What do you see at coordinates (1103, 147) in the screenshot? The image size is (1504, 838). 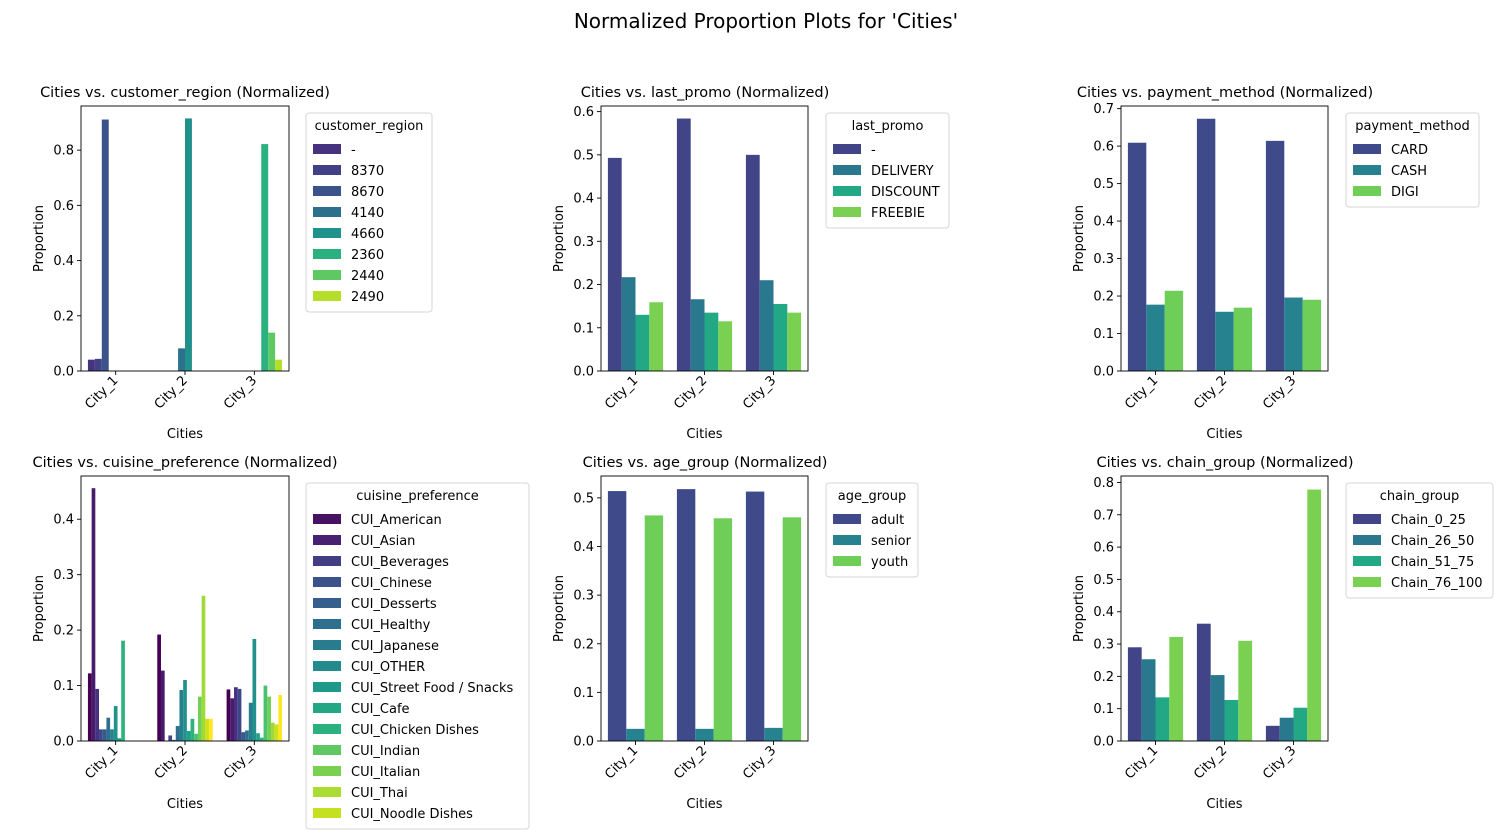 I see `y-tick-label: 0.6` at bounding box center [1103, 147].